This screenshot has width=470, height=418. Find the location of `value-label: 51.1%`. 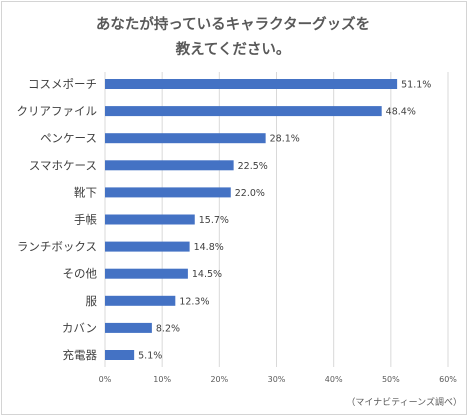

value-label: 51.1% is located at coordinates (416, 85).